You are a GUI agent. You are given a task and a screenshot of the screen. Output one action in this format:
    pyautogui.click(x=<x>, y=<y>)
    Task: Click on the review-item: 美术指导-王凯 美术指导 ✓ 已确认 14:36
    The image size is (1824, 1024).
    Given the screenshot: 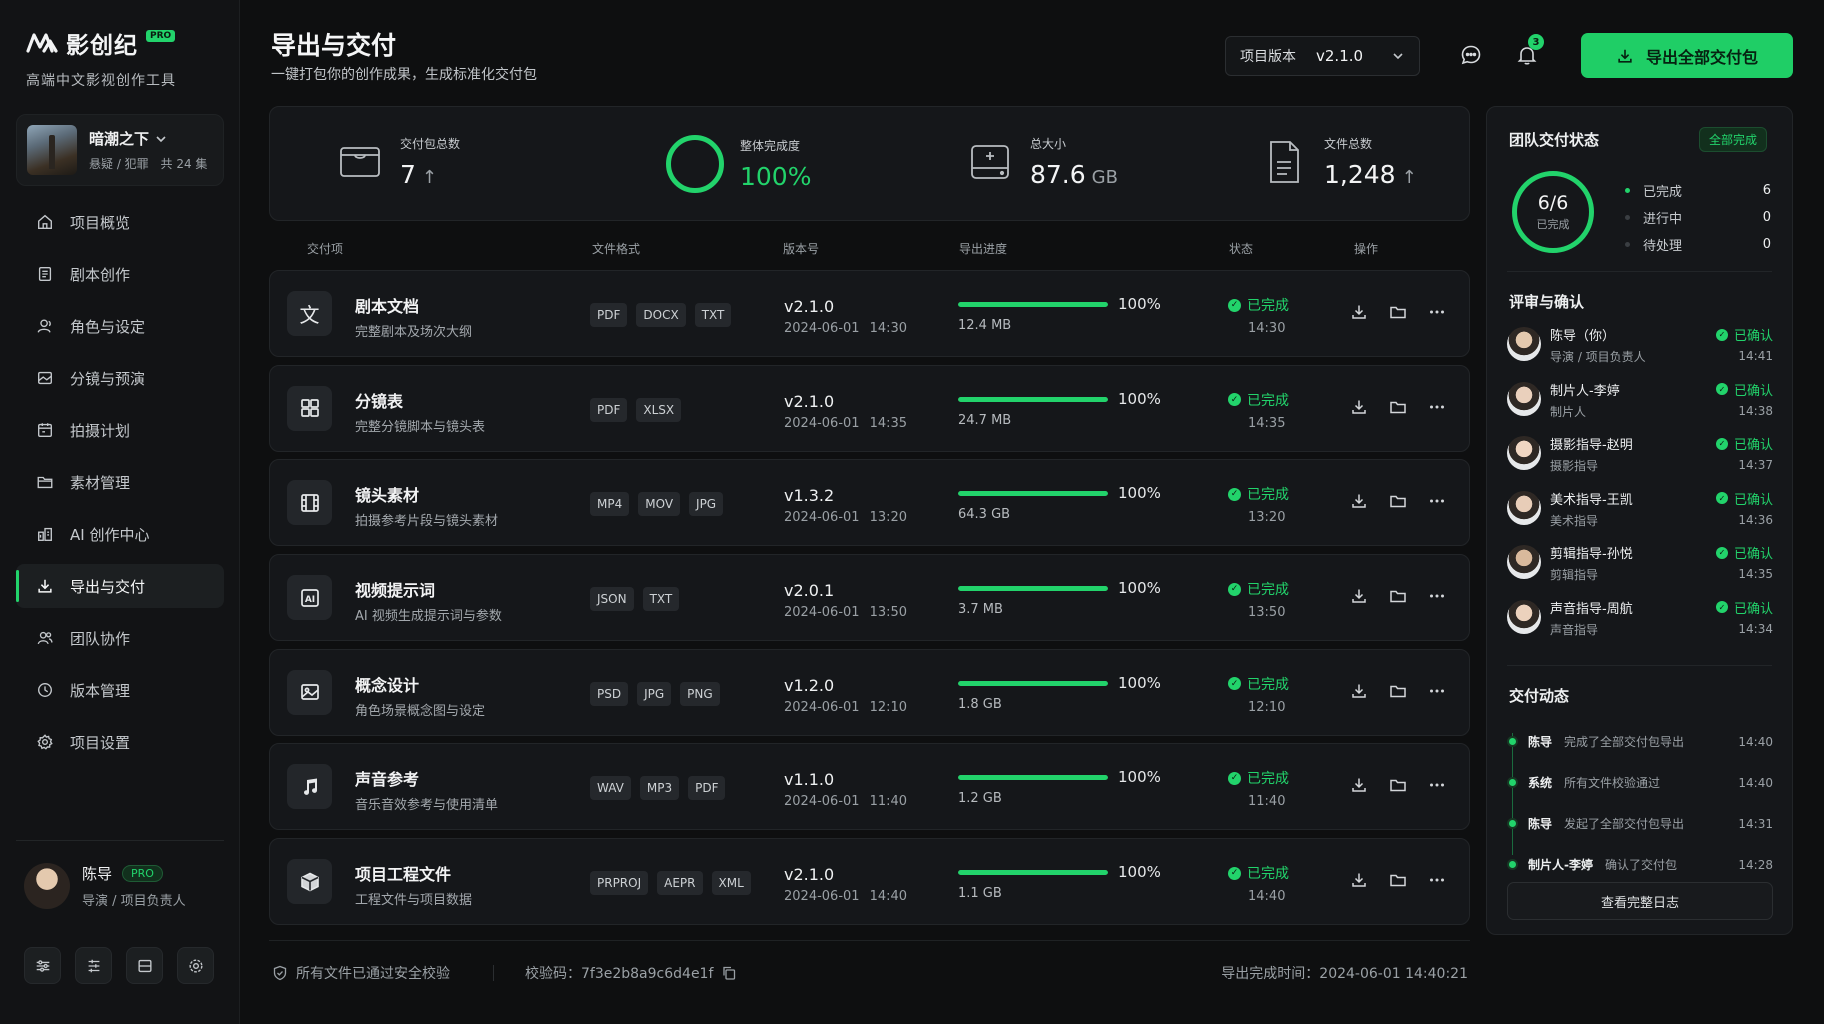 What is the action you would take?
    pyautogui.click(x=1640, y=514)
    